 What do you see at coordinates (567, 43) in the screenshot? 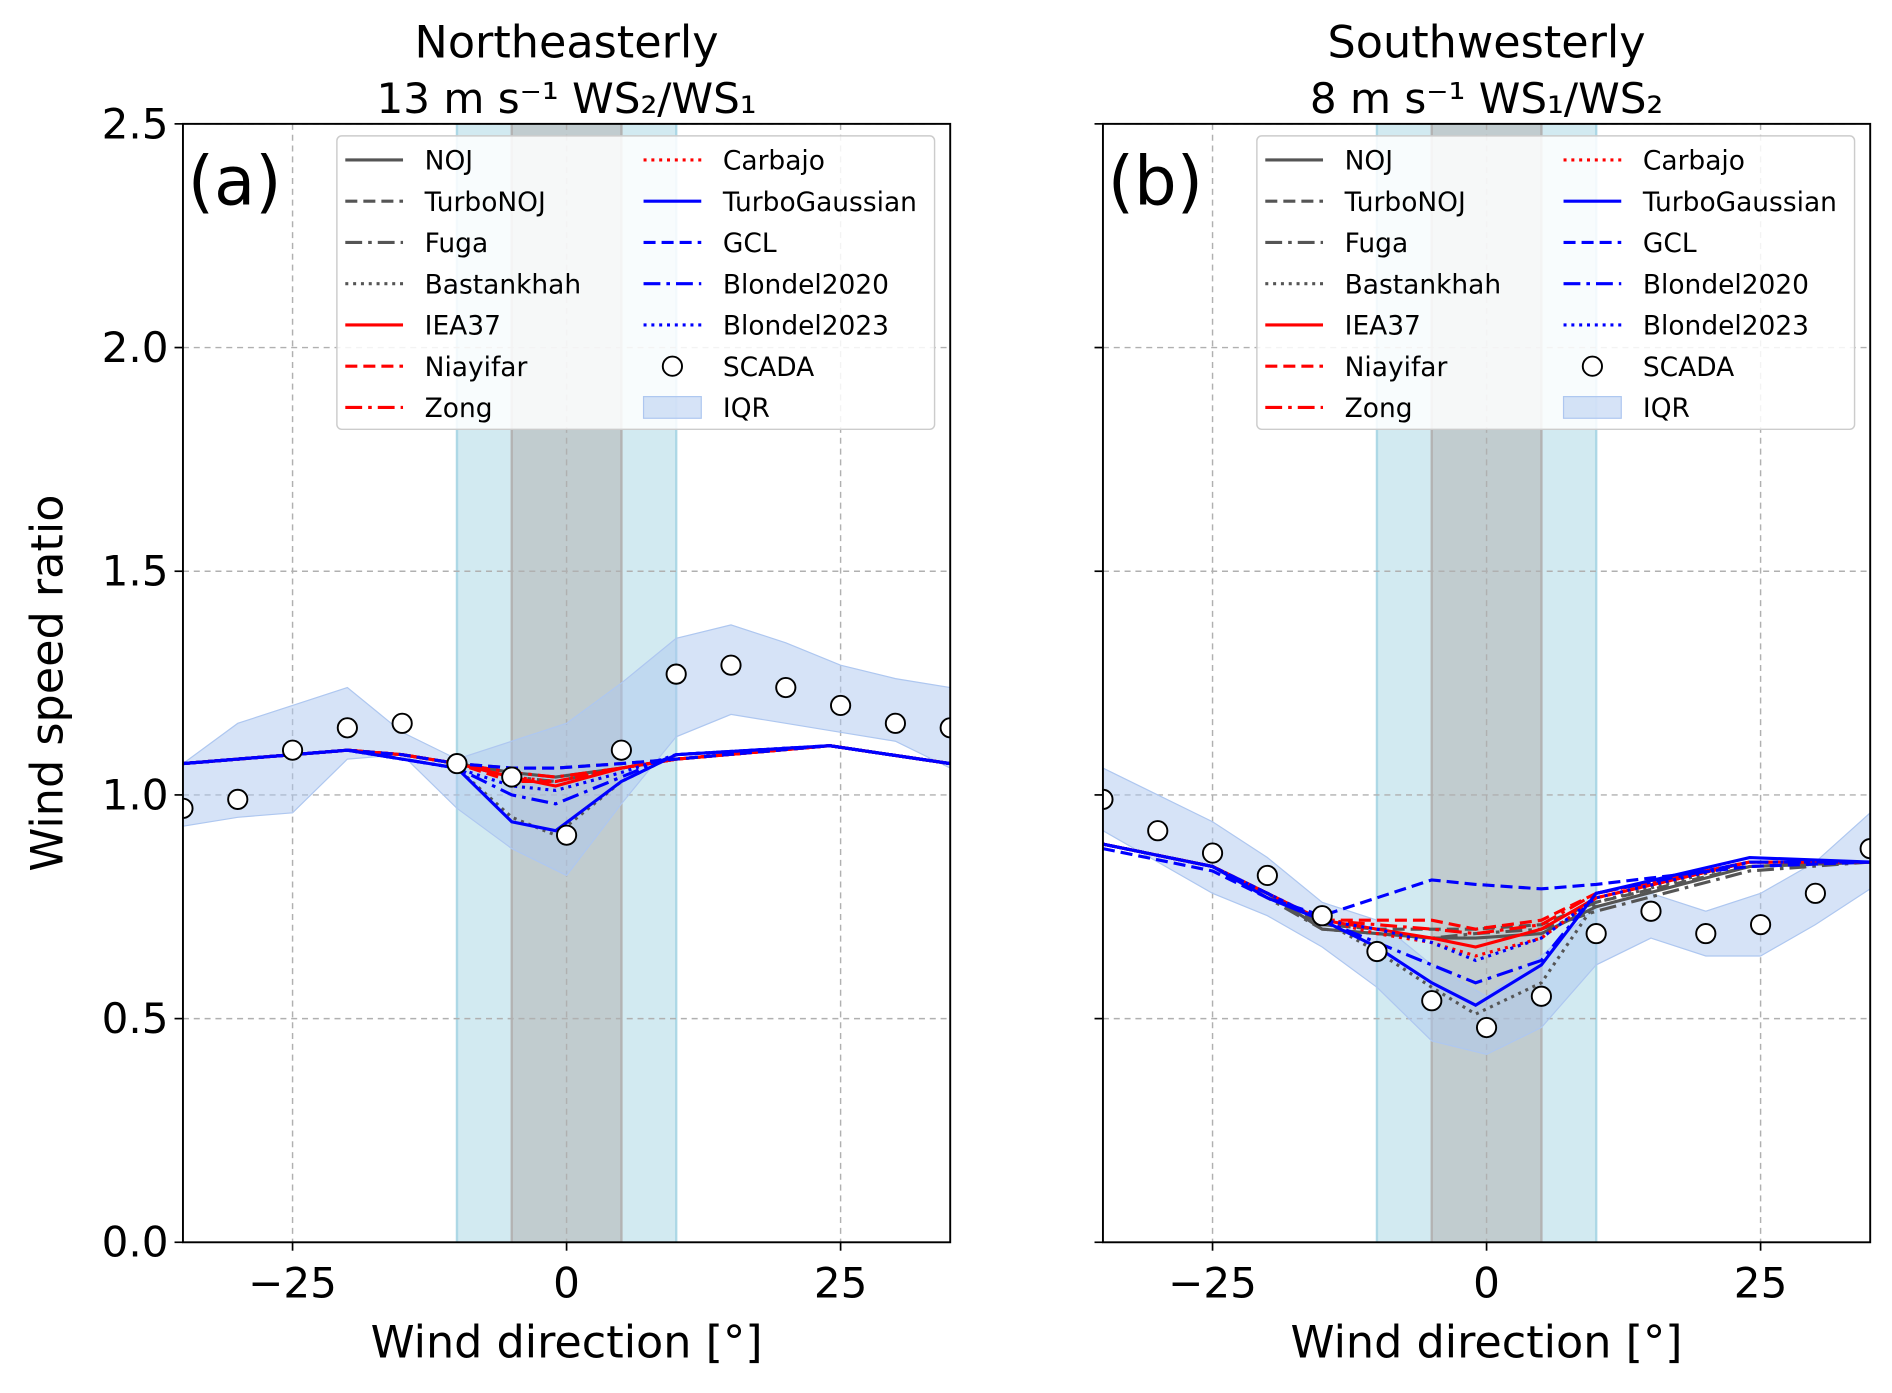
I see `chart-title: Northeasterly` at bounding box center [567, 43].